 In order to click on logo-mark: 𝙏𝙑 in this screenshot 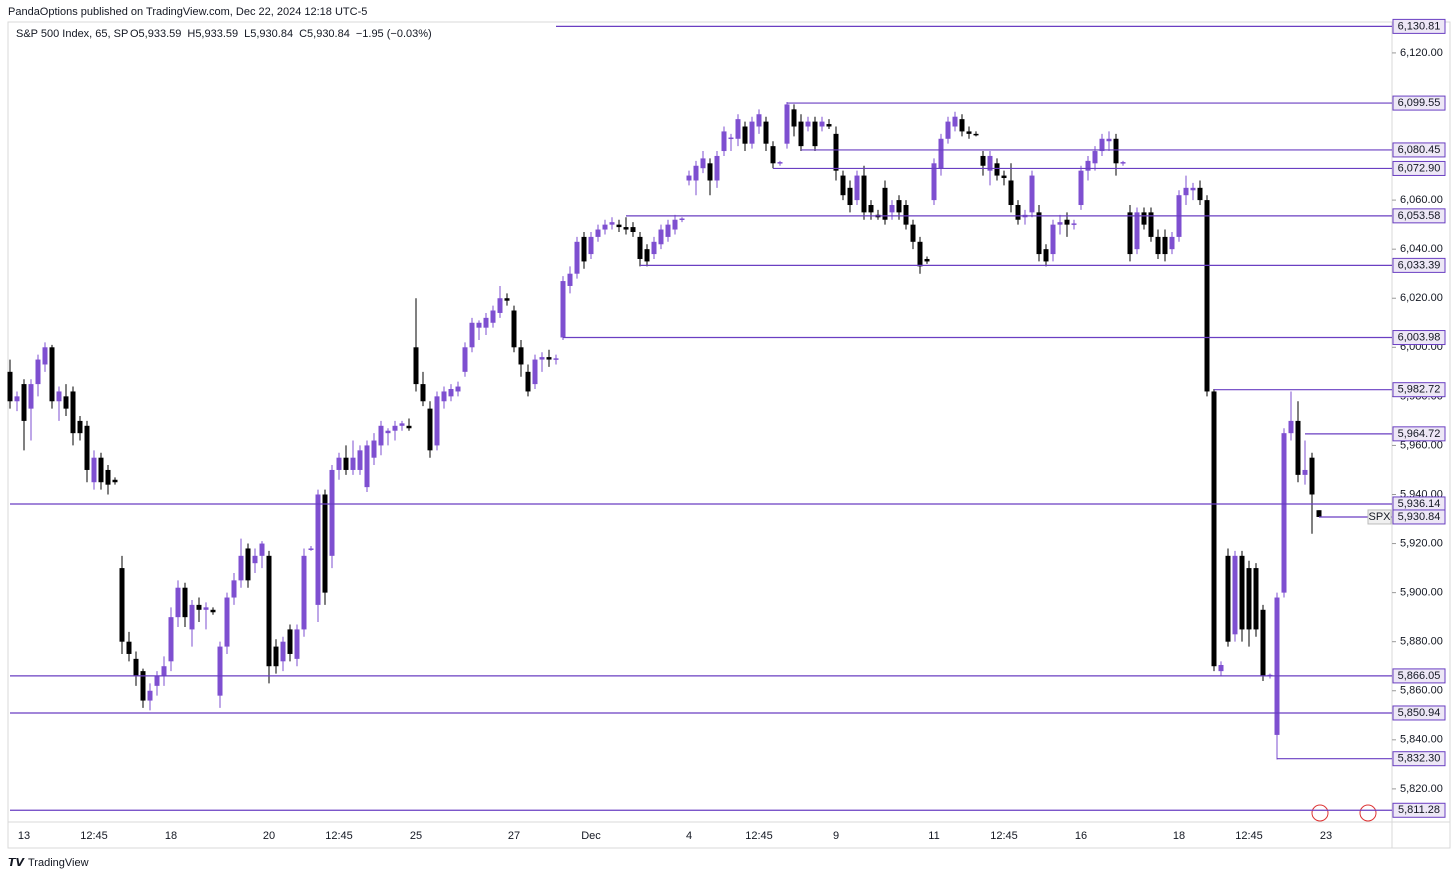, I will do `click(17, 863)`.